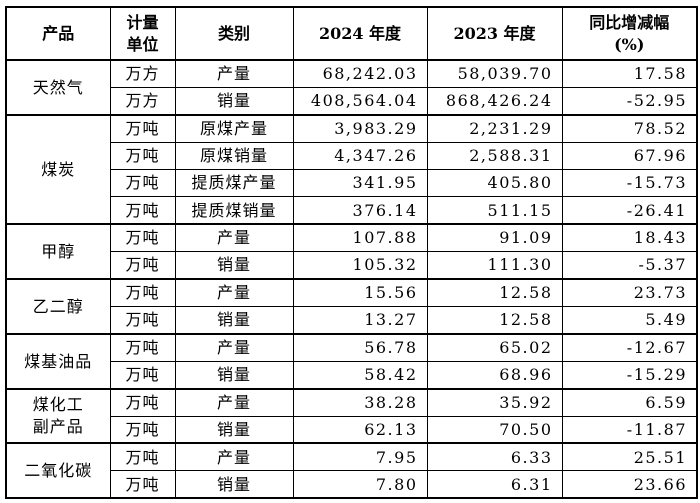  I want to click on value-2023-cell: 511.15, so click(494, 210).